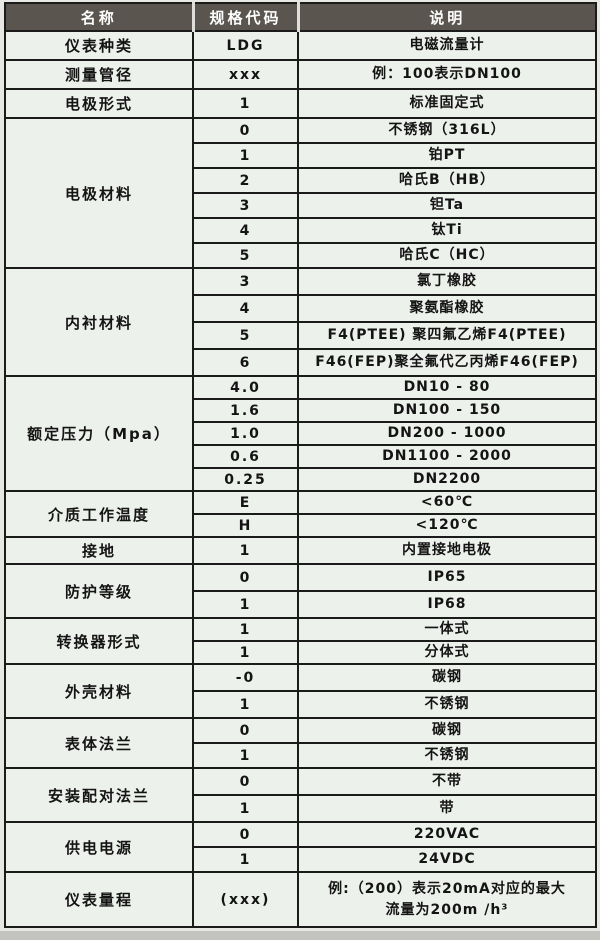 This screenshot has width=600, height=940. What do you see at coordinates (447, 808) in the screenshot?
I see `description-cell: 带` at bounding box center [447, 808].